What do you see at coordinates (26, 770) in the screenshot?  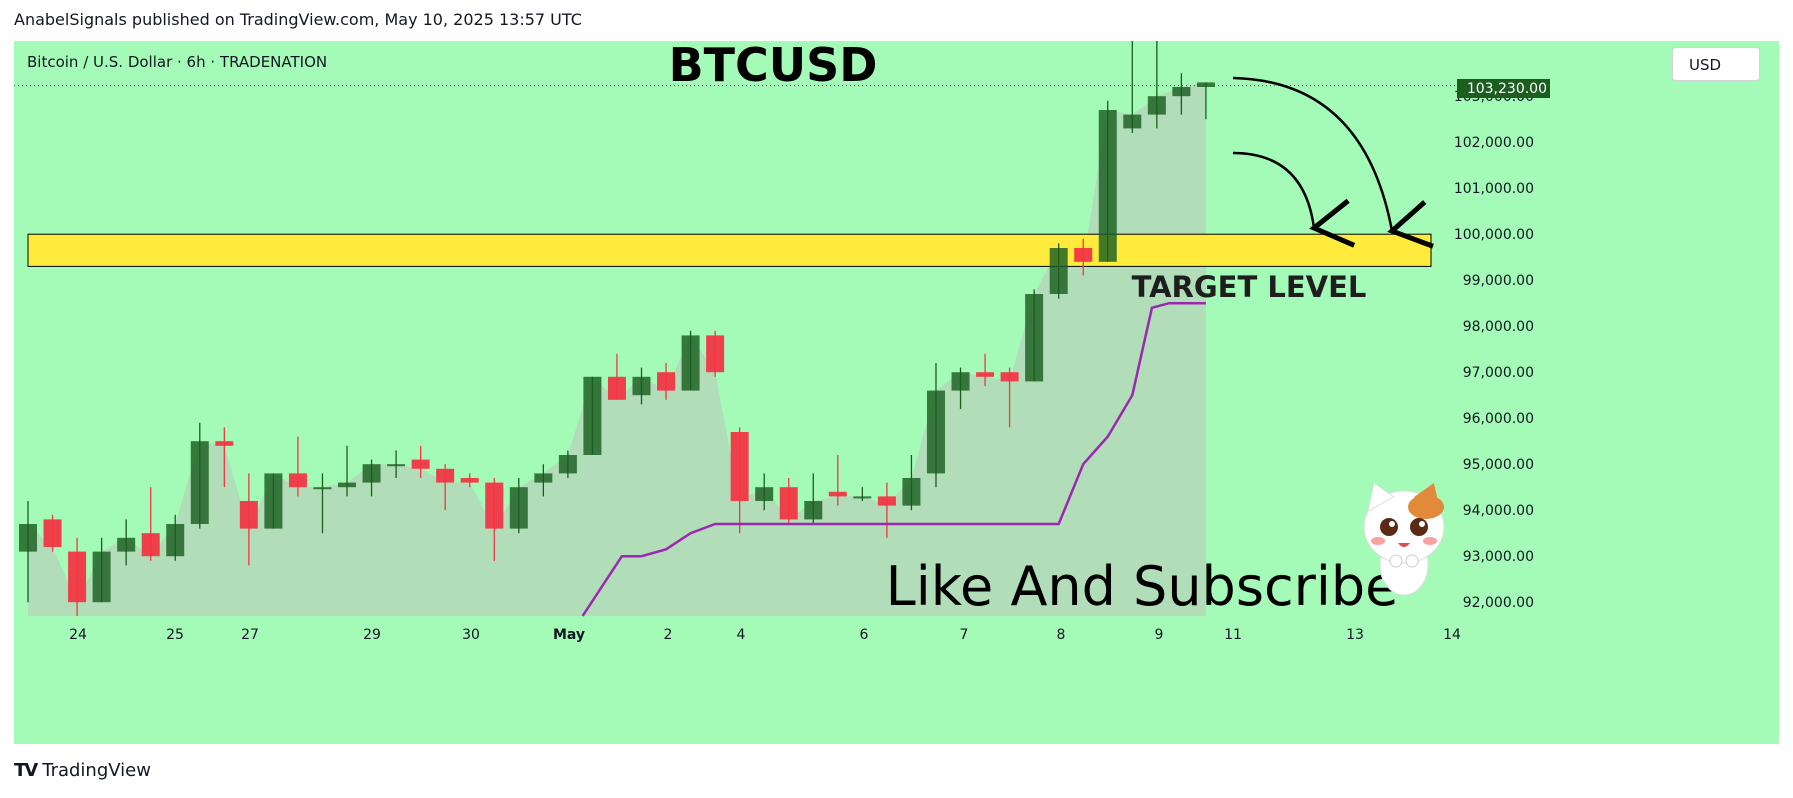 I see `tradingview-icon: TV` at bounding box center [26, 770].